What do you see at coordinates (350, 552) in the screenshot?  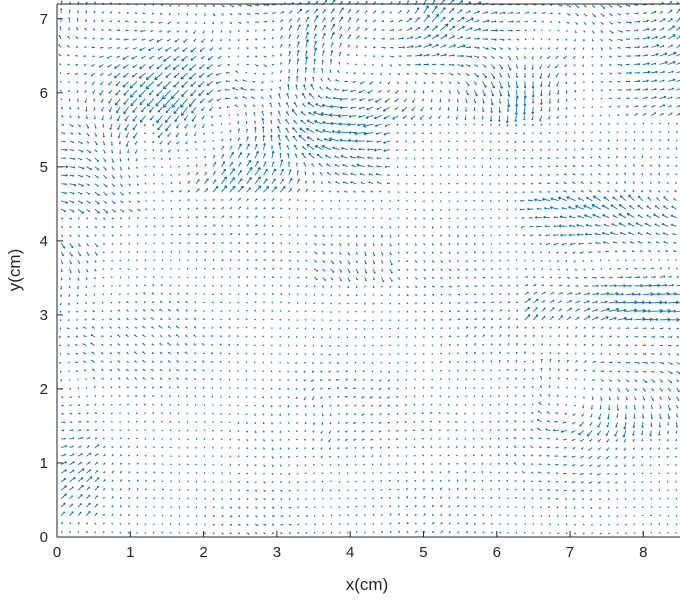 I see `x-tick-label: 4` at bounding box center [350, 552].